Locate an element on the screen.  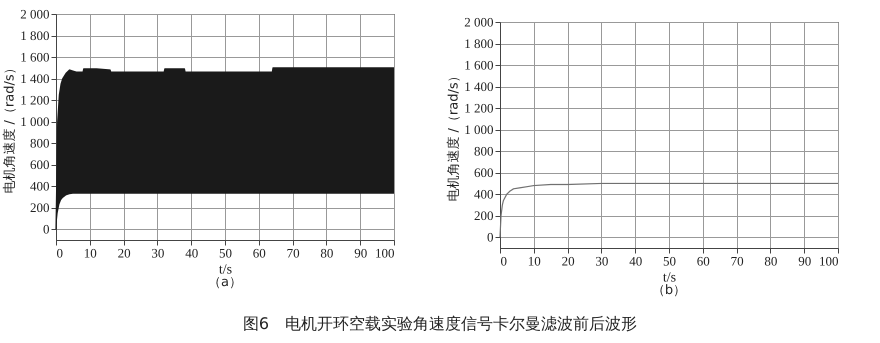
text: （b） is located at coordinates (669, 290).